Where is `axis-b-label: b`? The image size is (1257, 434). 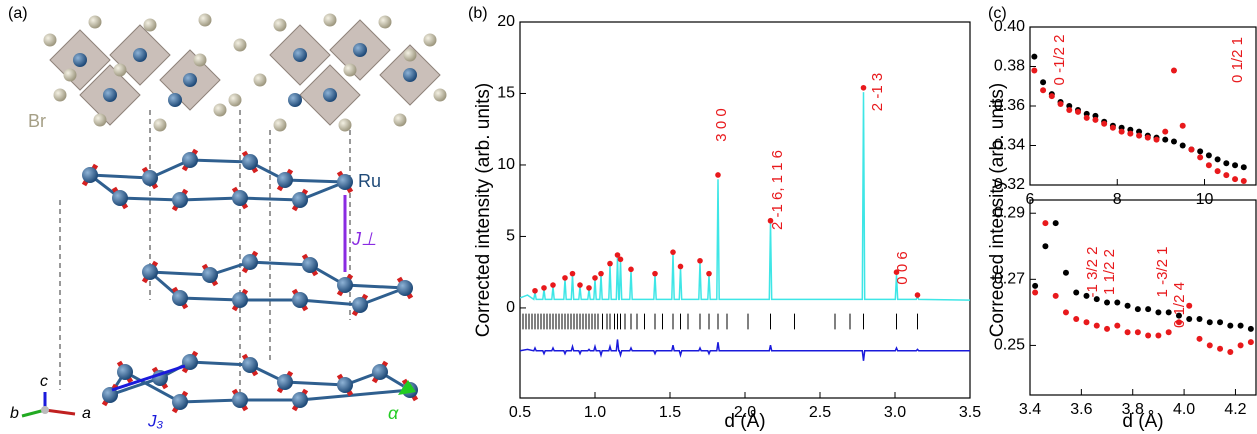 axis-b-label: b is located at coordinates (14, 413).